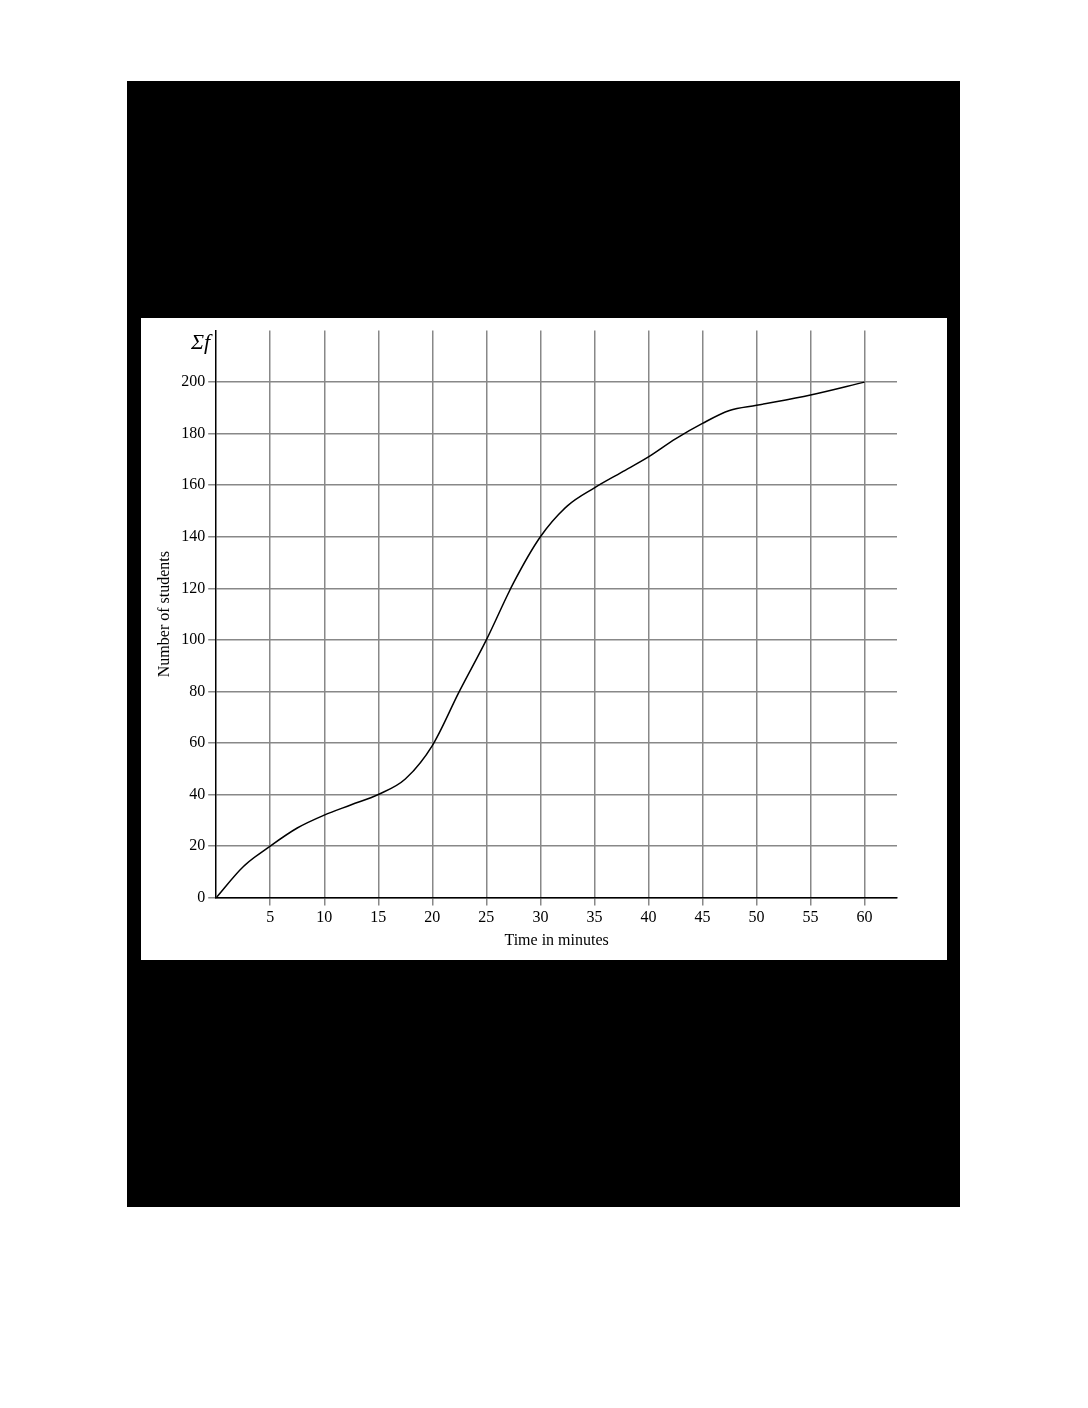  I want to click on x-tick-label: 20, so click(432, 917).